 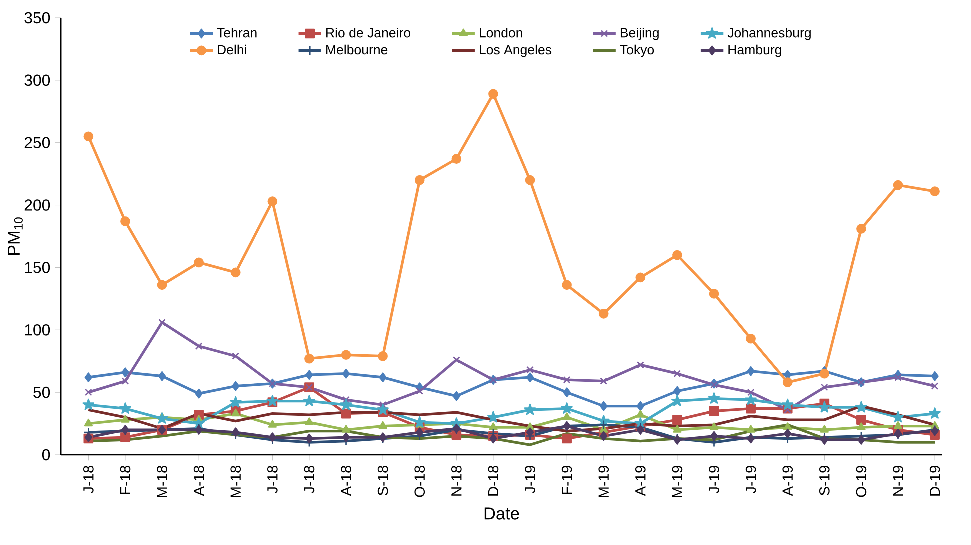 What do you see at coordinates (898, 481) in the screenshot?
I see `x-tick-label: N-19` at bounding box center [898, 481].